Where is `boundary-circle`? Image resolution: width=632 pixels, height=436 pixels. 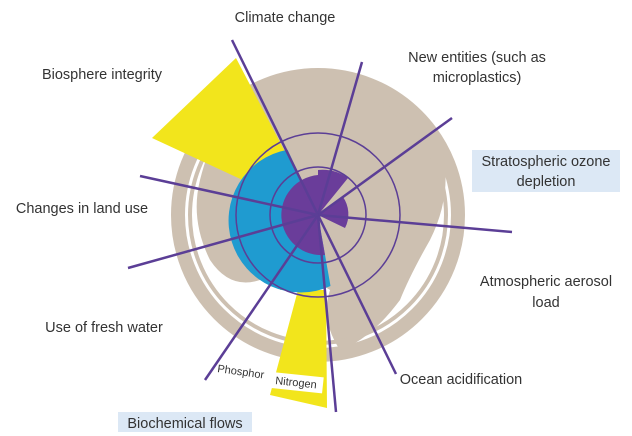 boundary-circle is located at coordinates (318, 215).